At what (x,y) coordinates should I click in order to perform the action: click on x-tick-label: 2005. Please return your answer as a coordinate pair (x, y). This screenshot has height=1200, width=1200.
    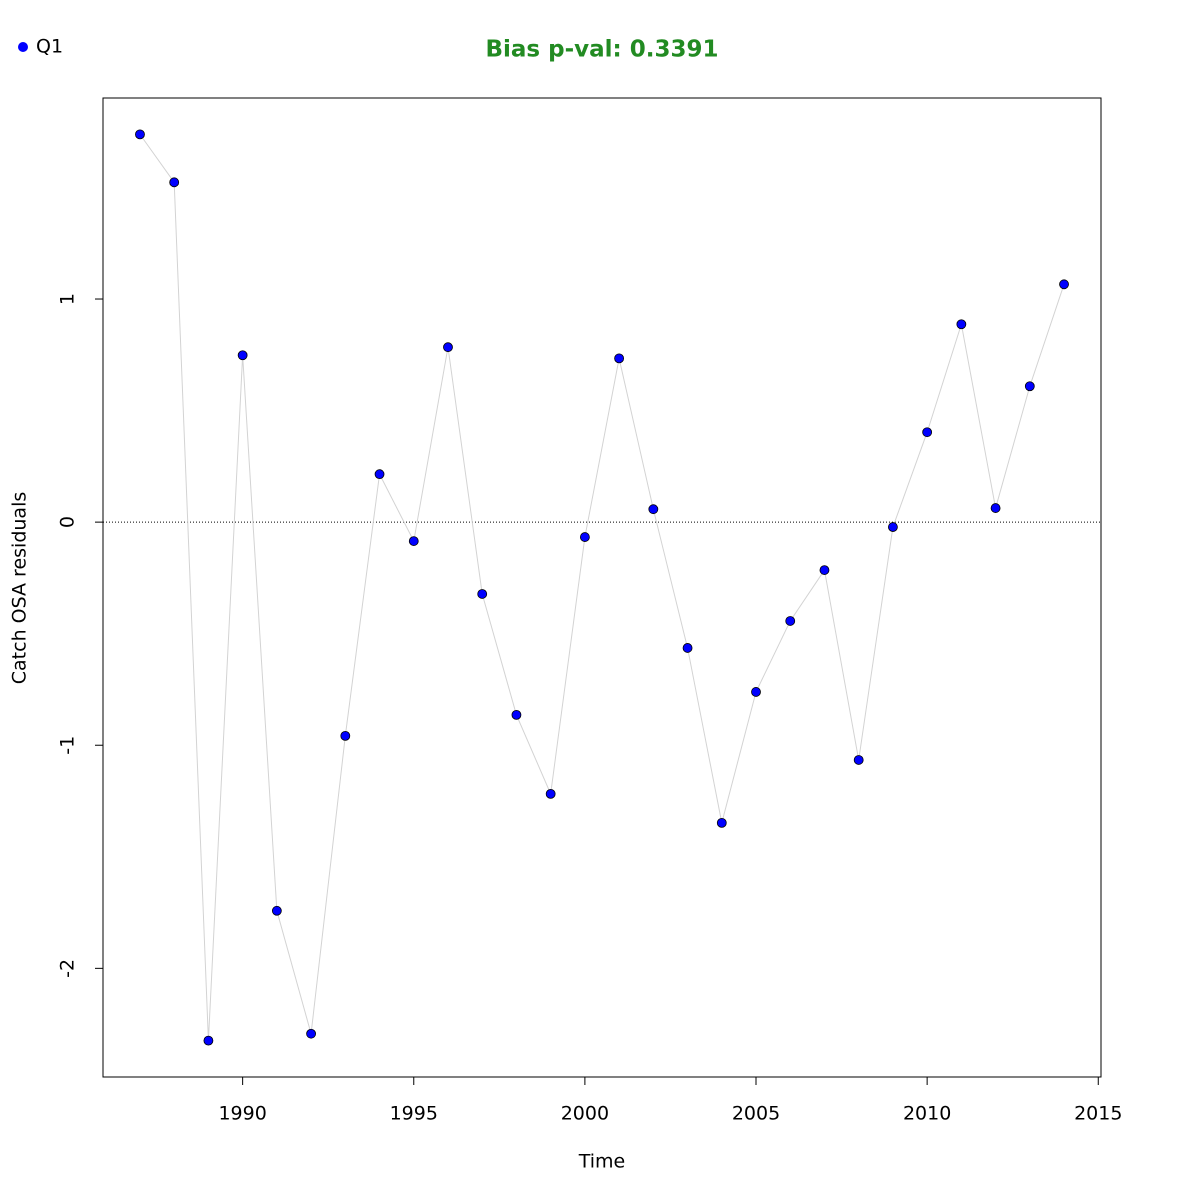
    Looking at the image, I should click on (756, 1114).